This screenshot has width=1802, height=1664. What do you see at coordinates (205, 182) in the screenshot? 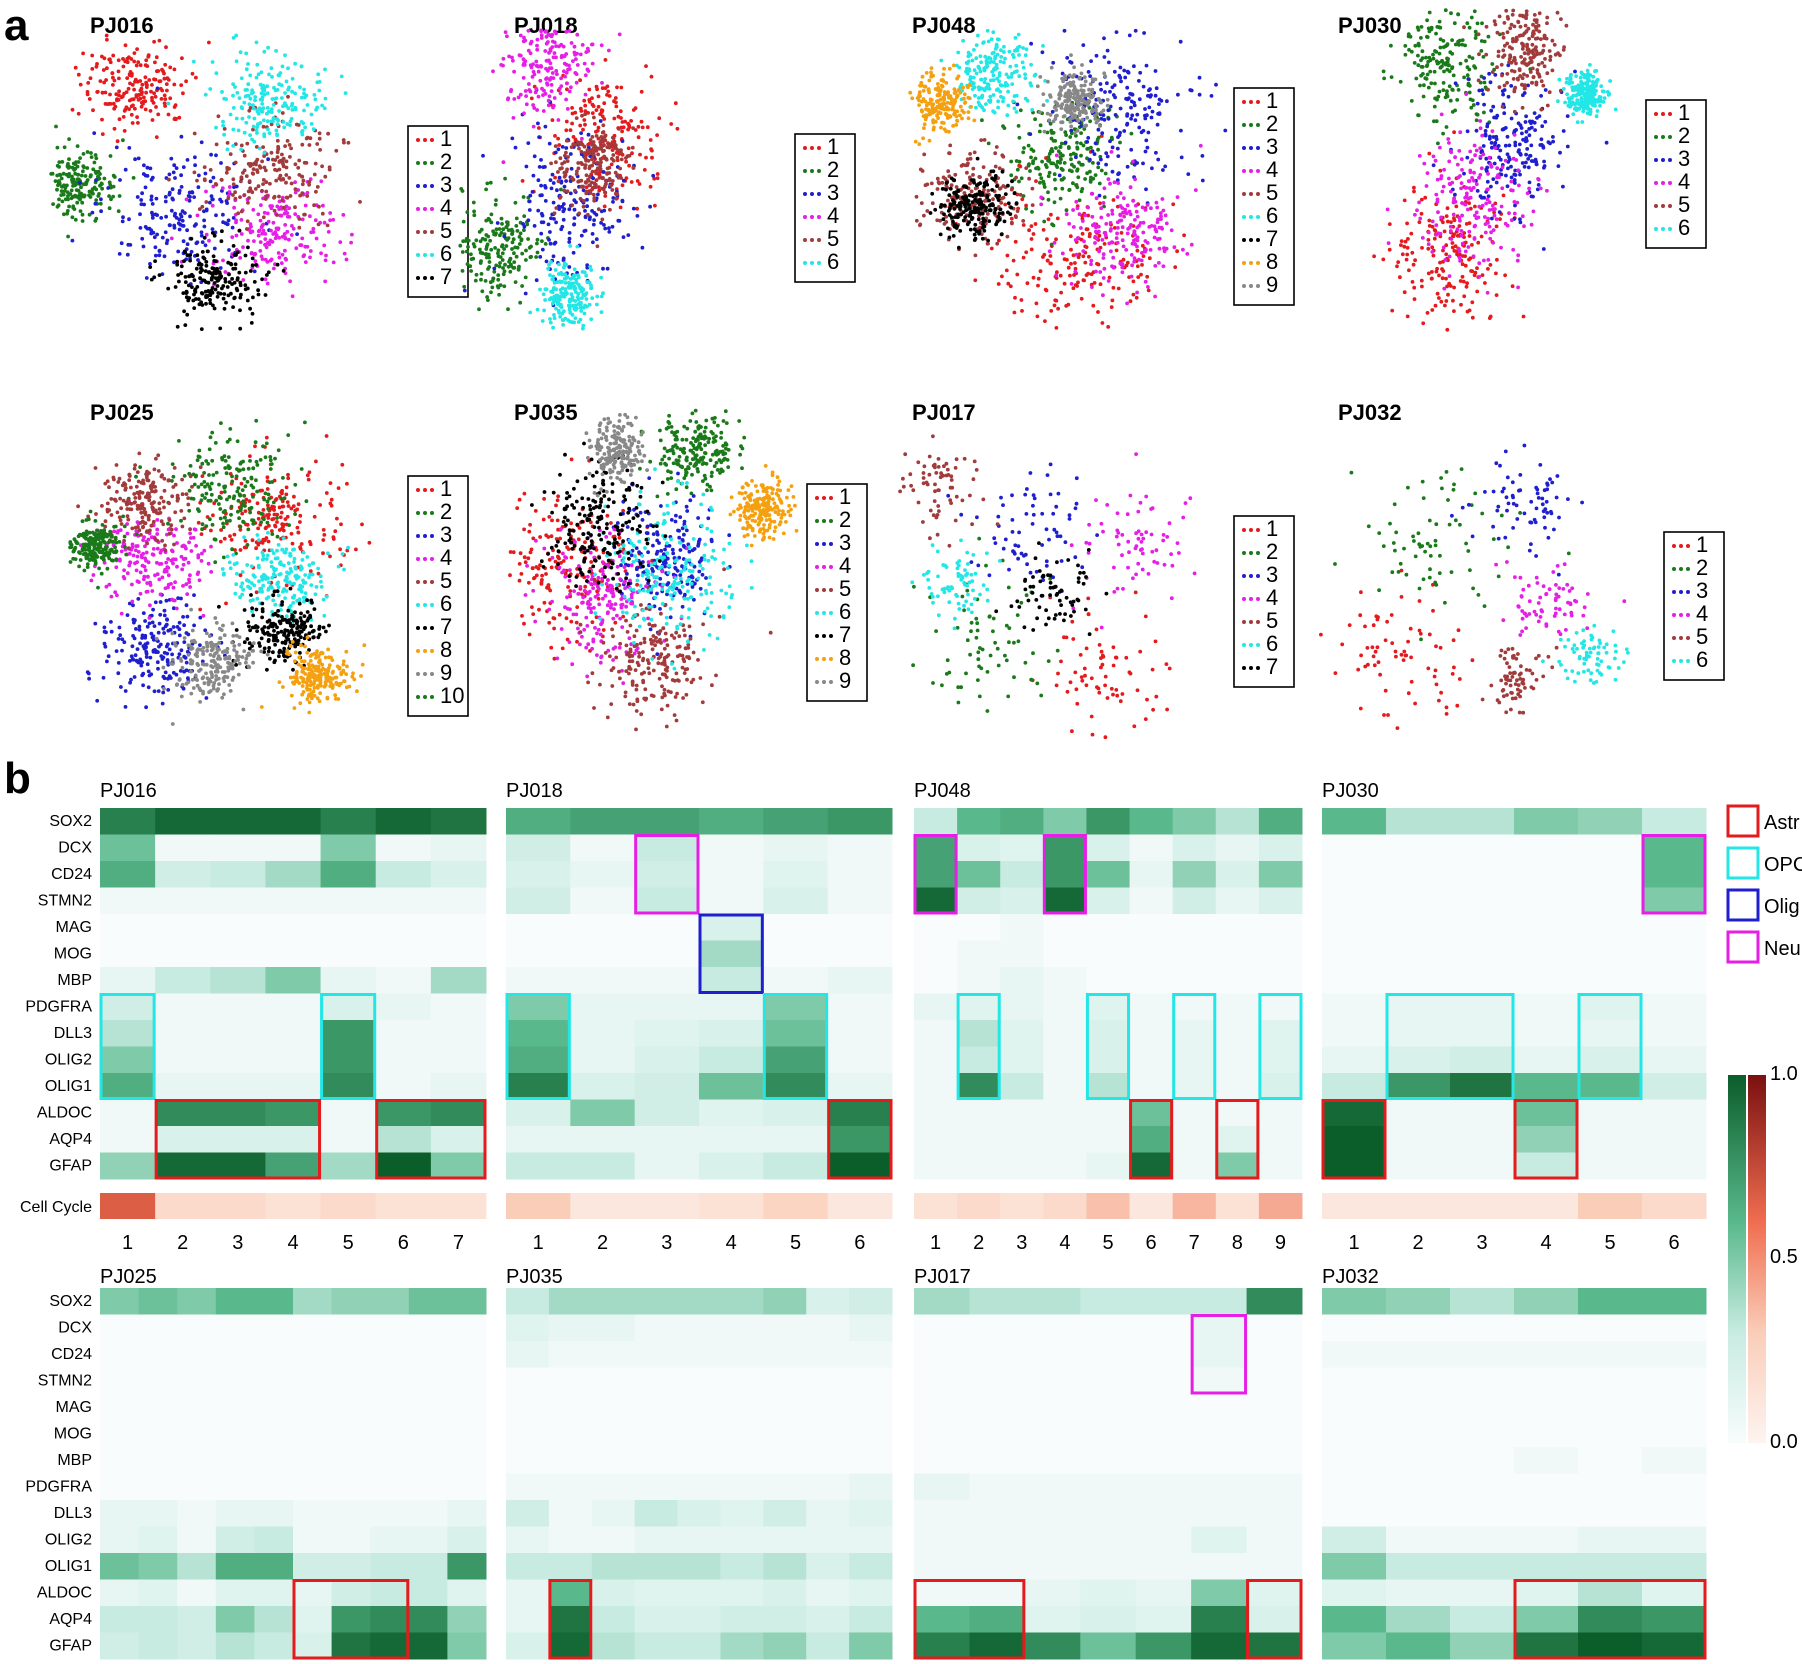
I see `tsne-points` at bounding box center [205, 182].